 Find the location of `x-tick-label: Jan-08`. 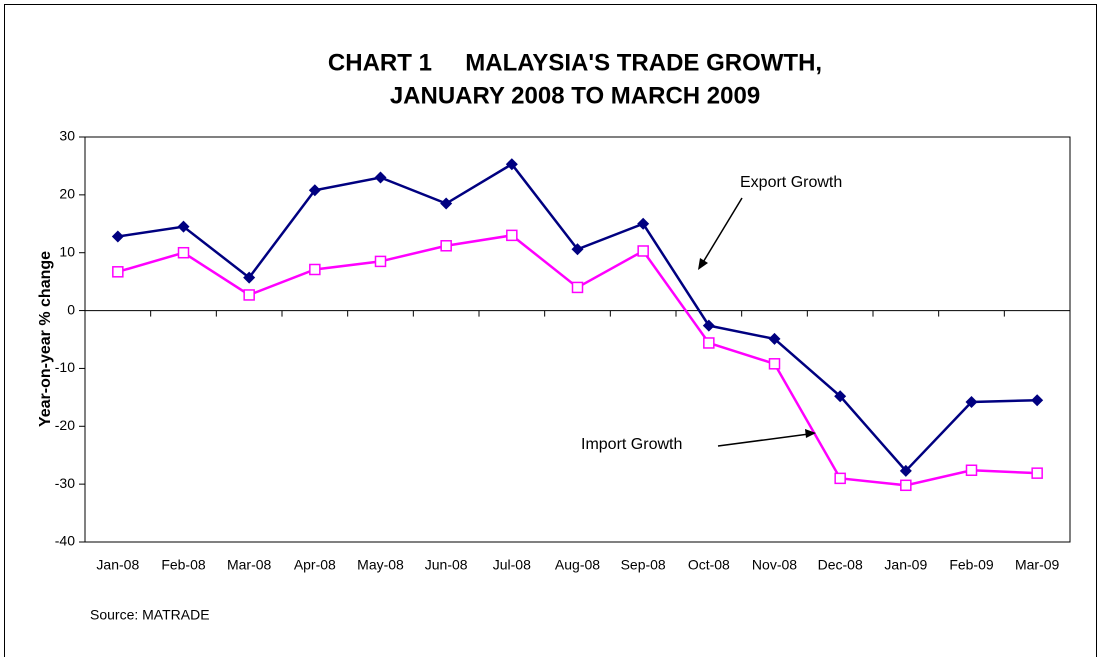

x-tick-label: Jan-08 is located at coordinates (117, 565).